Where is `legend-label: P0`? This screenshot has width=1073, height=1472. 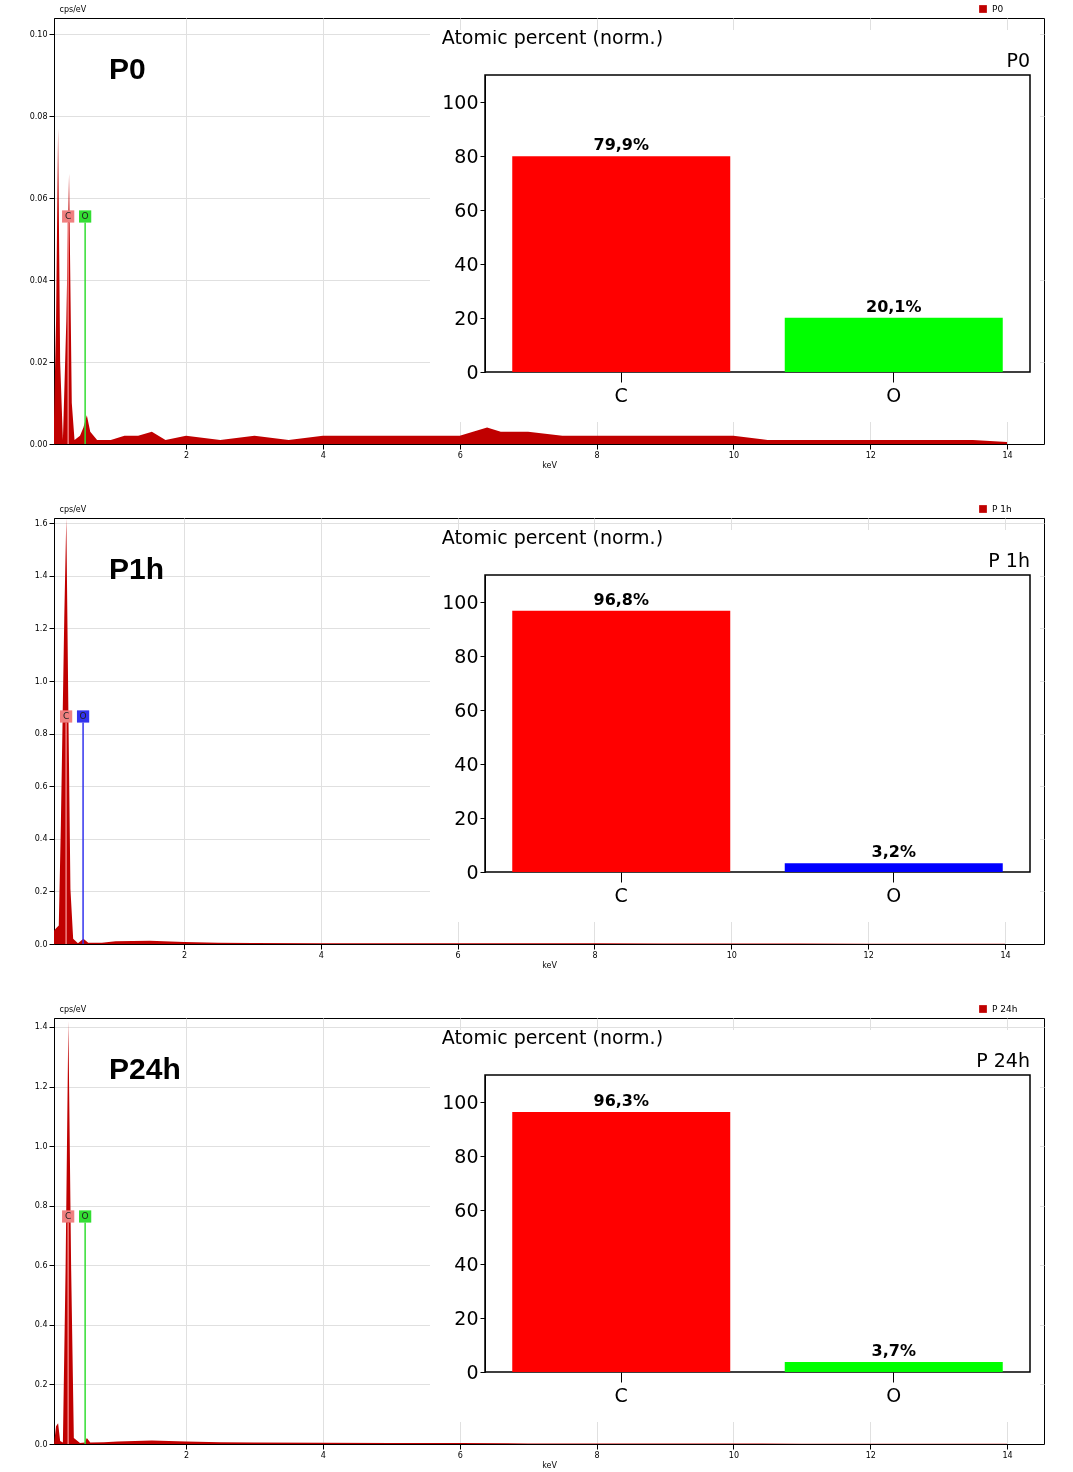 legend-label: P0 is located at coordinates (998, 9).